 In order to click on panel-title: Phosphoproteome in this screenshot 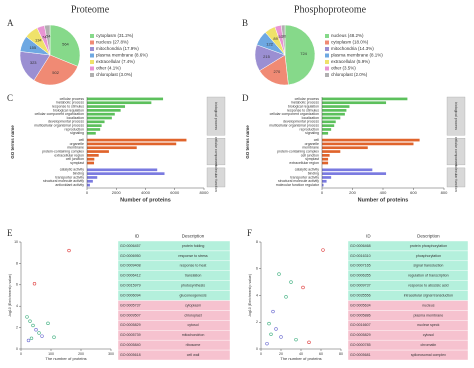, I will do `click(330, 9)`.